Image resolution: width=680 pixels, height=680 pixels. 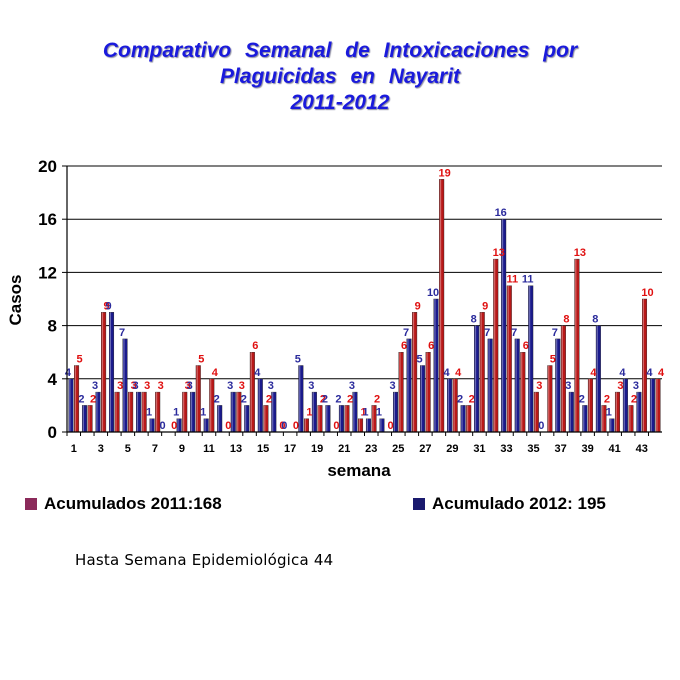 What do you see at coordinates (263, 449) in the screenshot?
I see `x-tick-label: 15` at bounding box center [263, 449].